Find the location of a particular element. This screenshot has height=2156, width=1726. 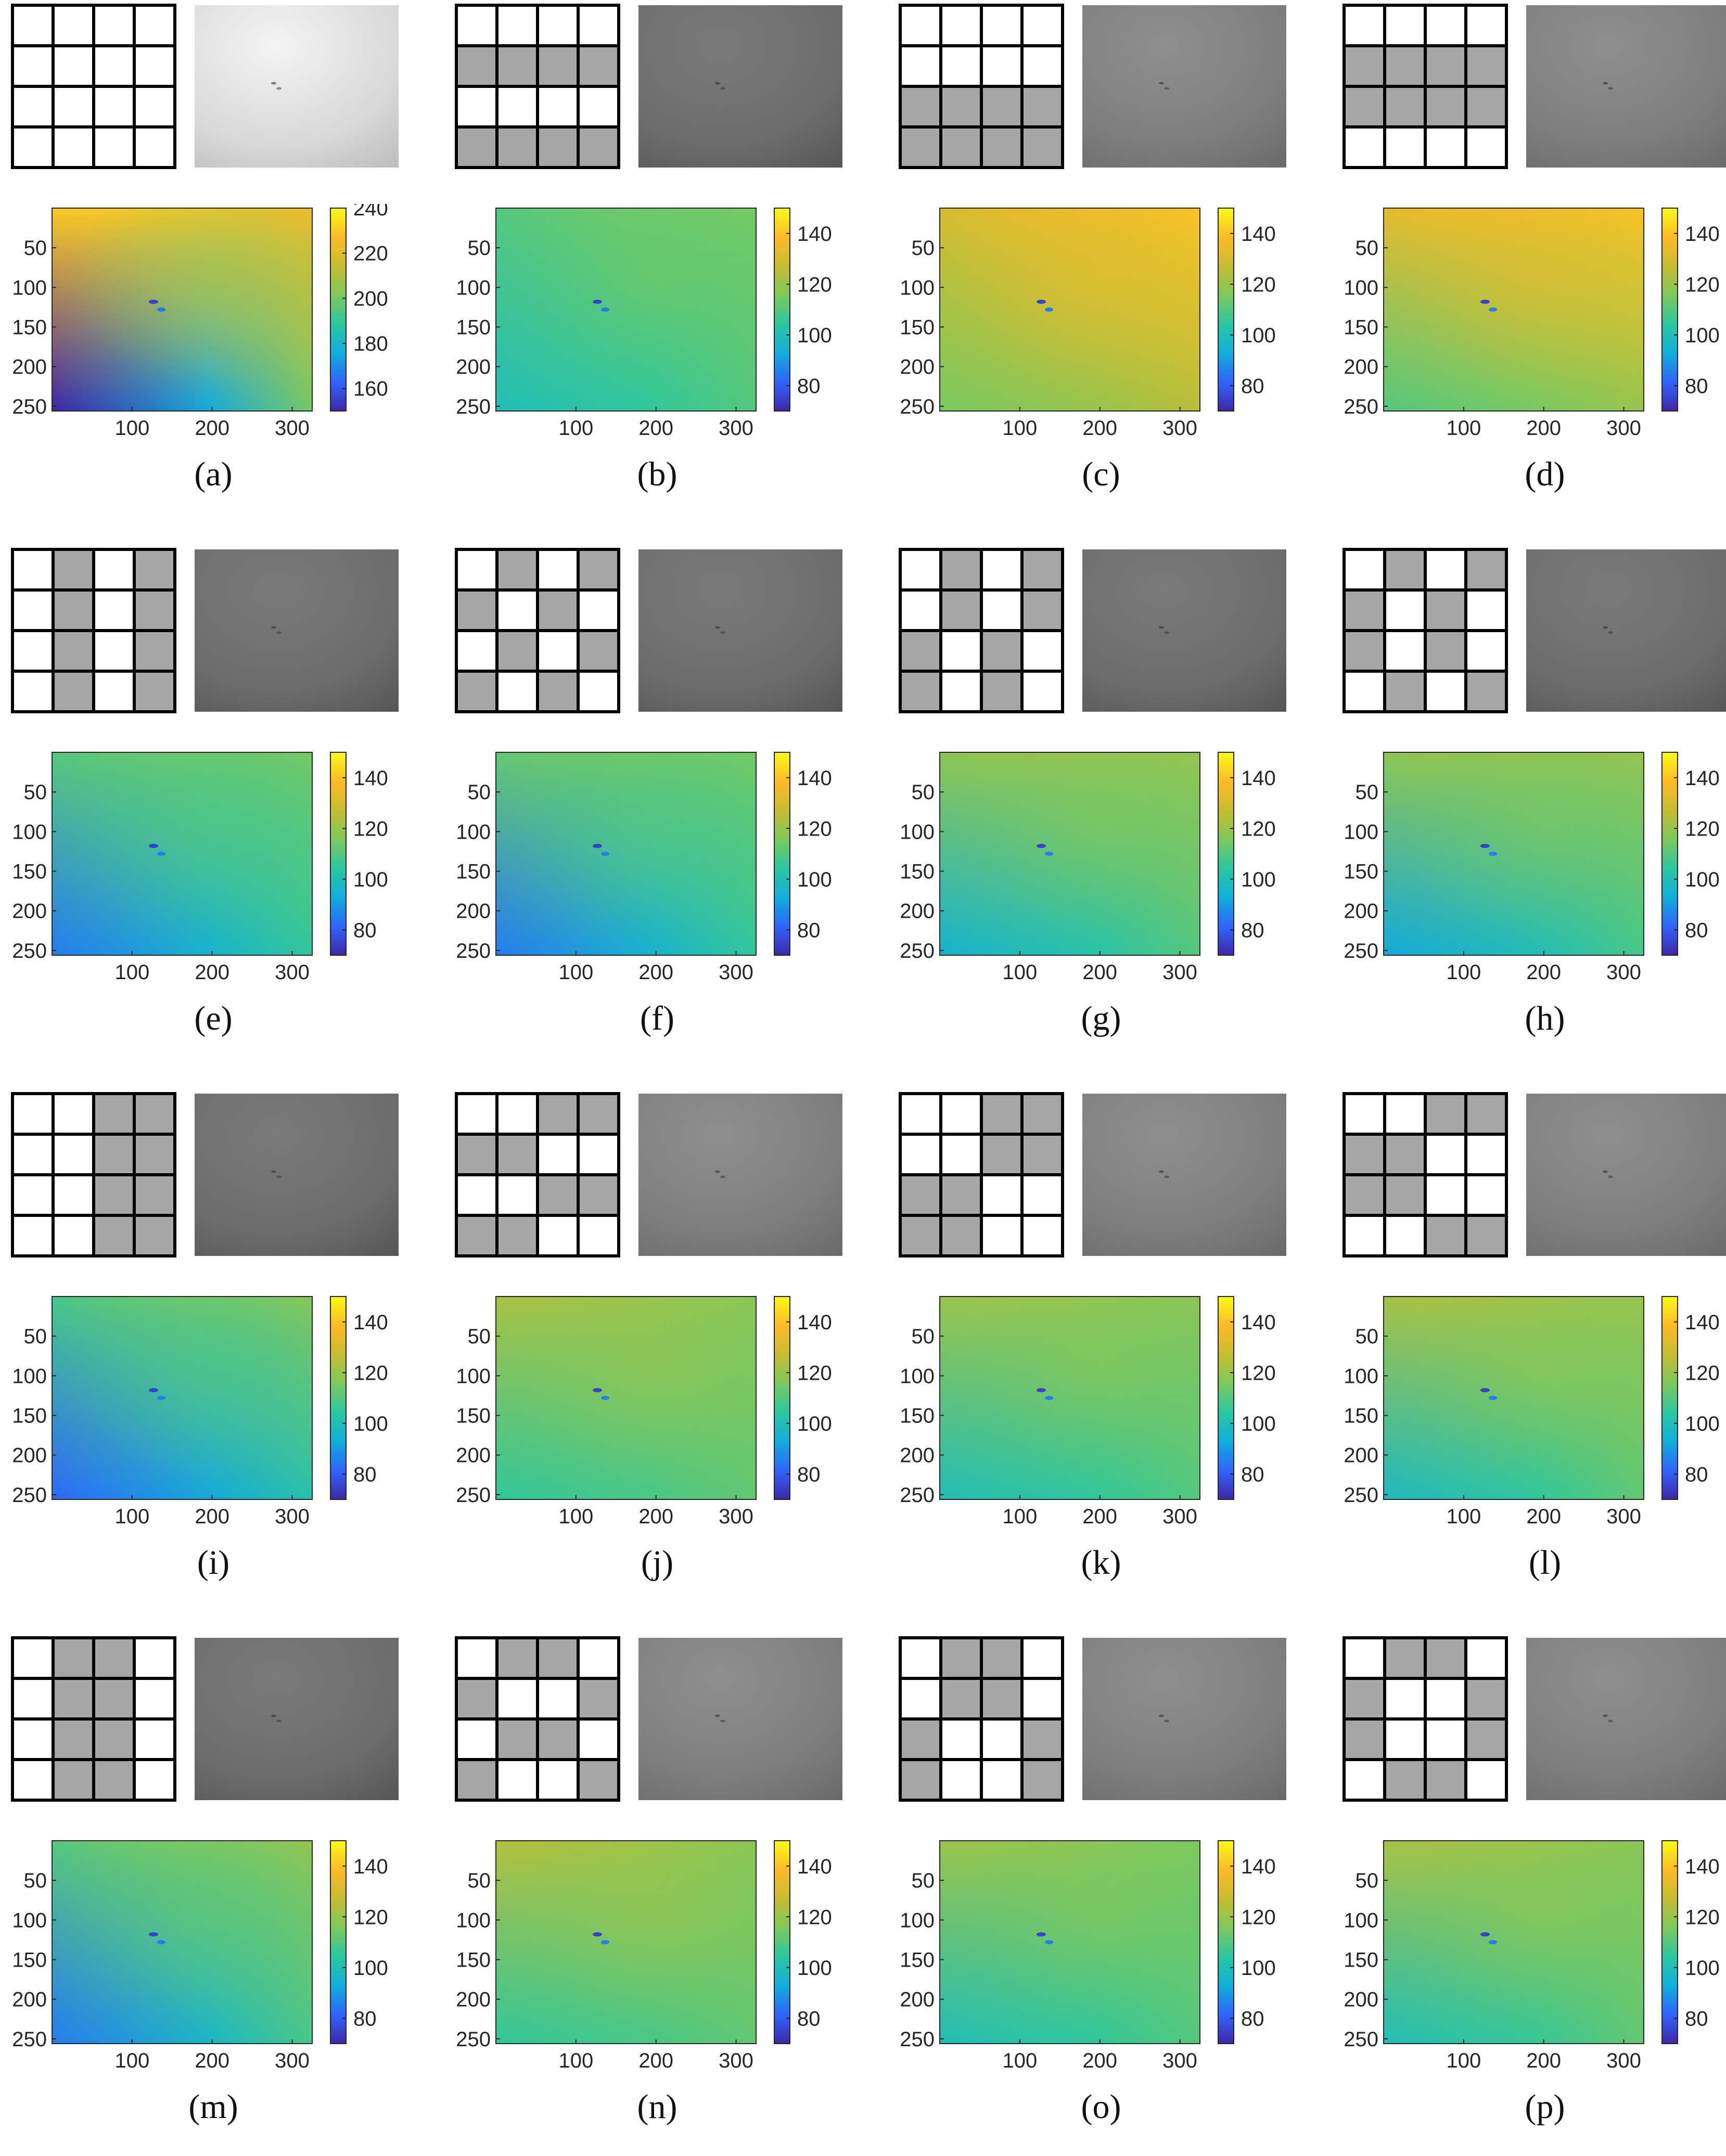

figure-panel: 100 200 300 50 100 150 200 250 140 120 100 80 (m) is located at coordinates (213, 1896).